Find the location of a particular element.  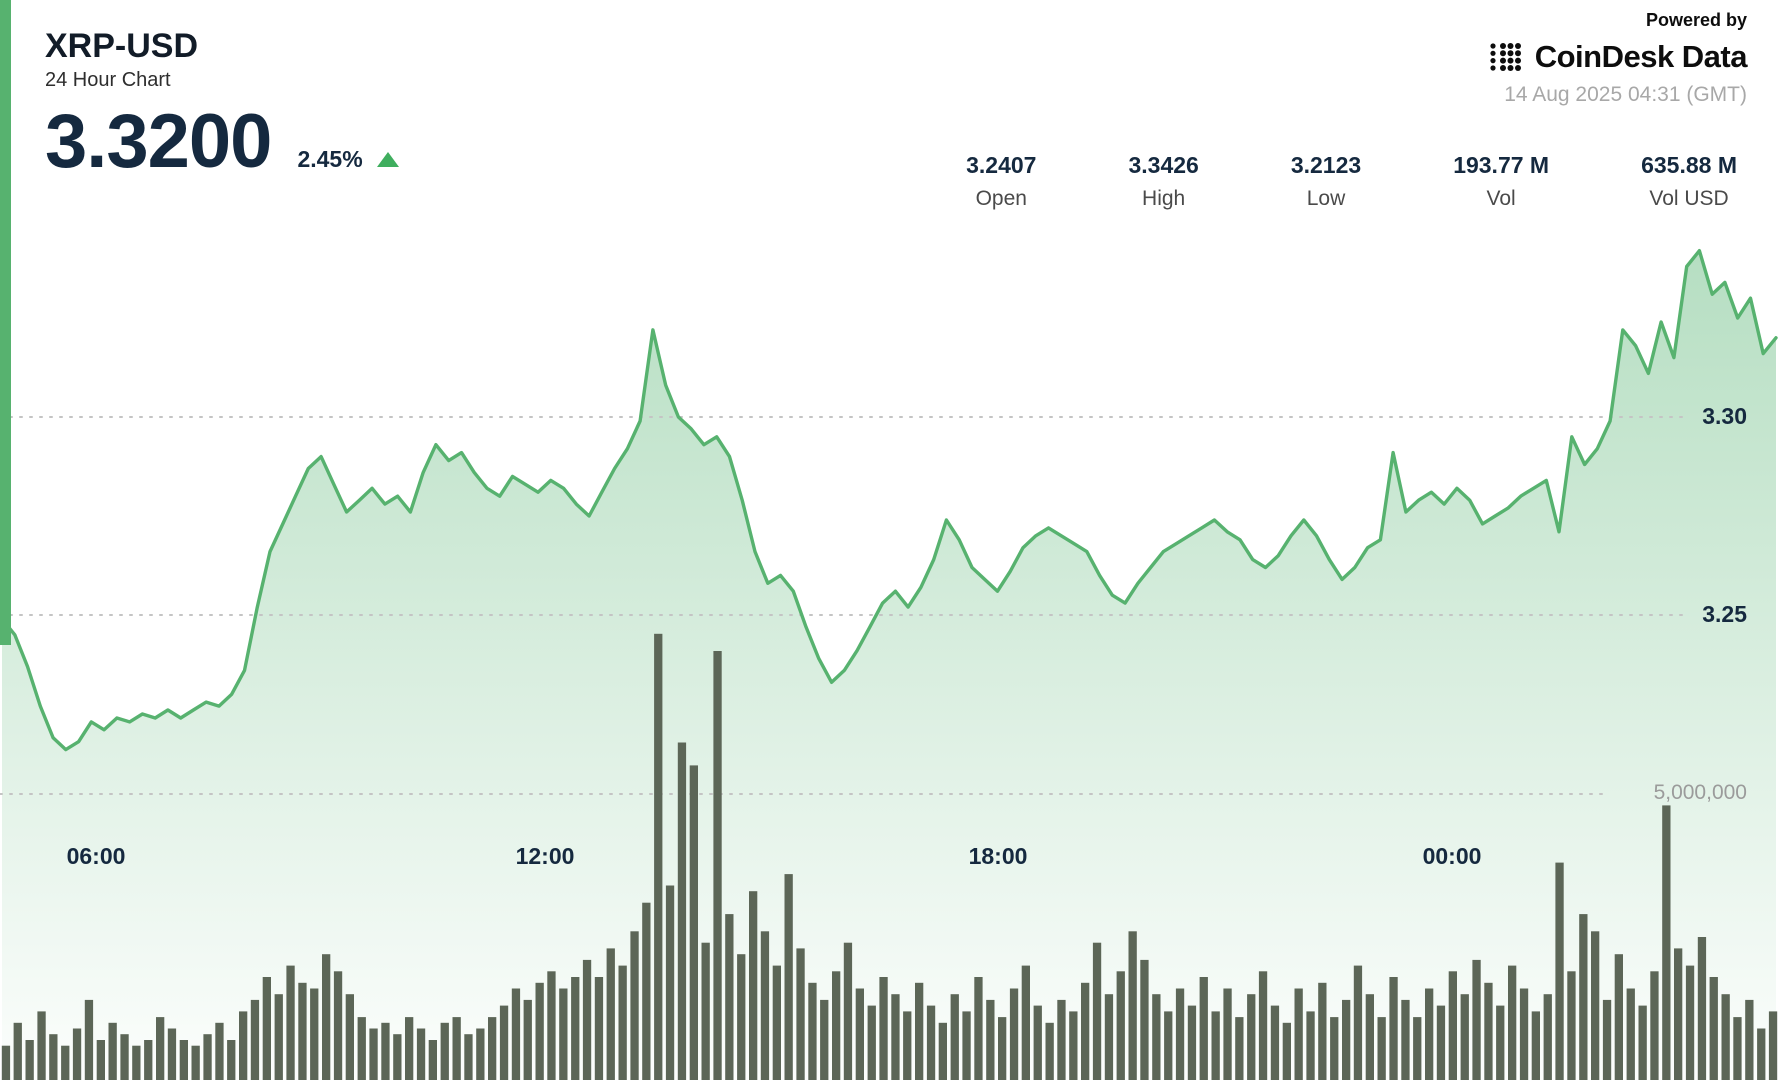

stat-value: 3.2407 is located at coordinates (1001, 165).